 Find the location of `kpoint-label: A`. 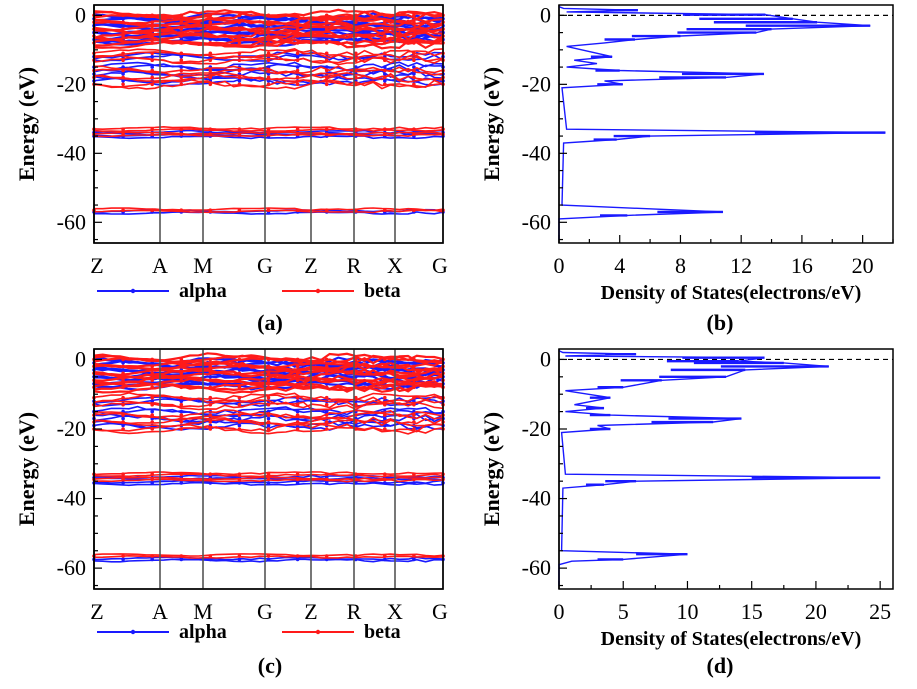

kpoint-label: A is located at coordinates (160, 611).